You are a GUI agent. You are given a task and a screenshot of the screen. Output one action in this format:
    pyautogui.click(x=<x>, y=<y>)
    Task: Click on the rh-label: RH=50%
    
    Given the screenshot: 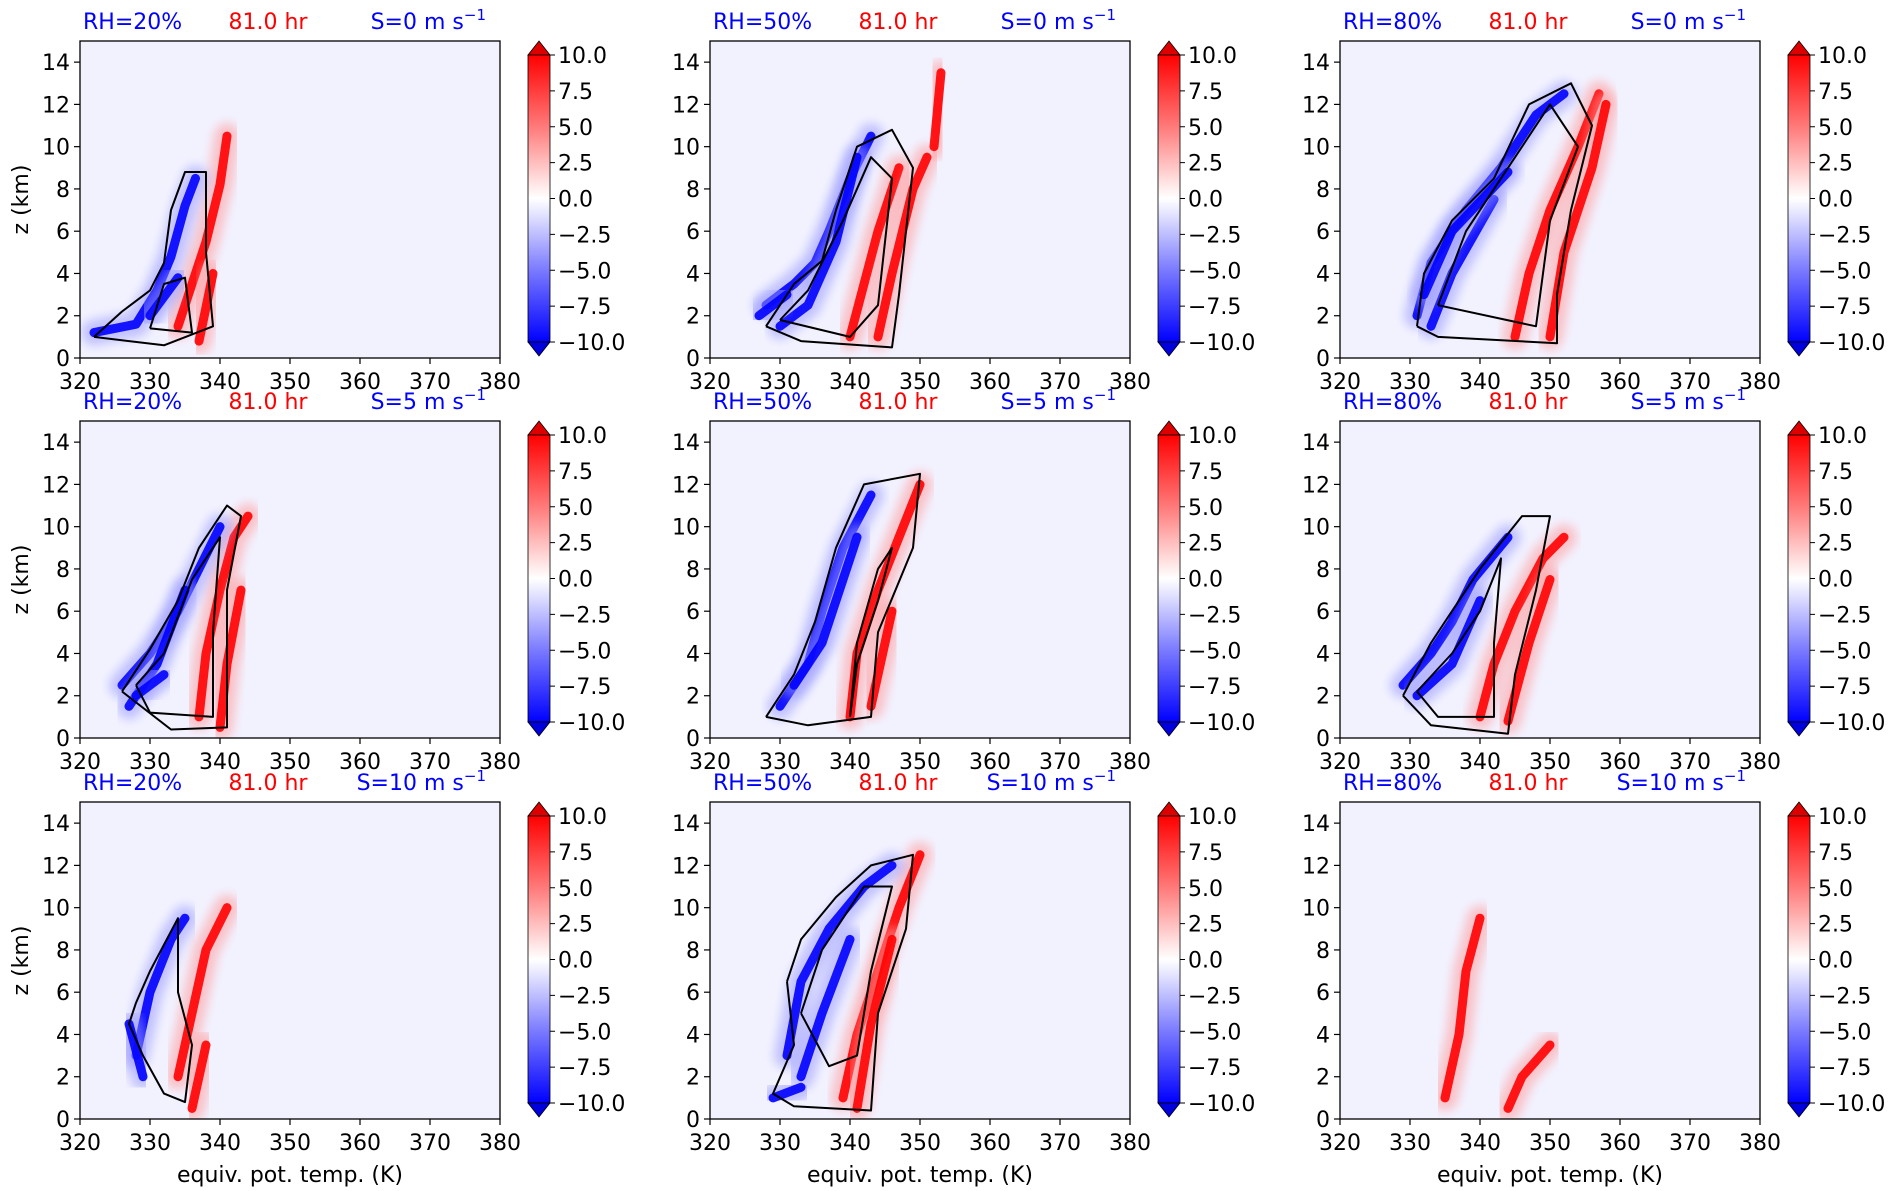 What is the action you would take?
    pyautogui.click(x=762, y=22)
    